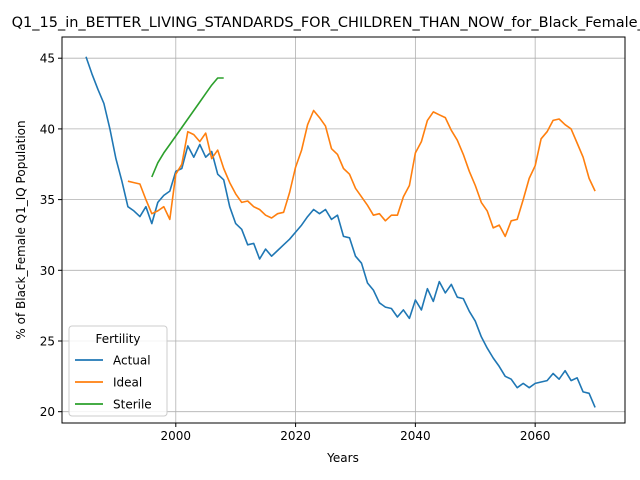 Image resolution: width=640 pixels, height=480 pixels. What do you see at coordinates (187, 127) in the screenshot?
I see `series-line-sterile` at bounding box center [187, 127].